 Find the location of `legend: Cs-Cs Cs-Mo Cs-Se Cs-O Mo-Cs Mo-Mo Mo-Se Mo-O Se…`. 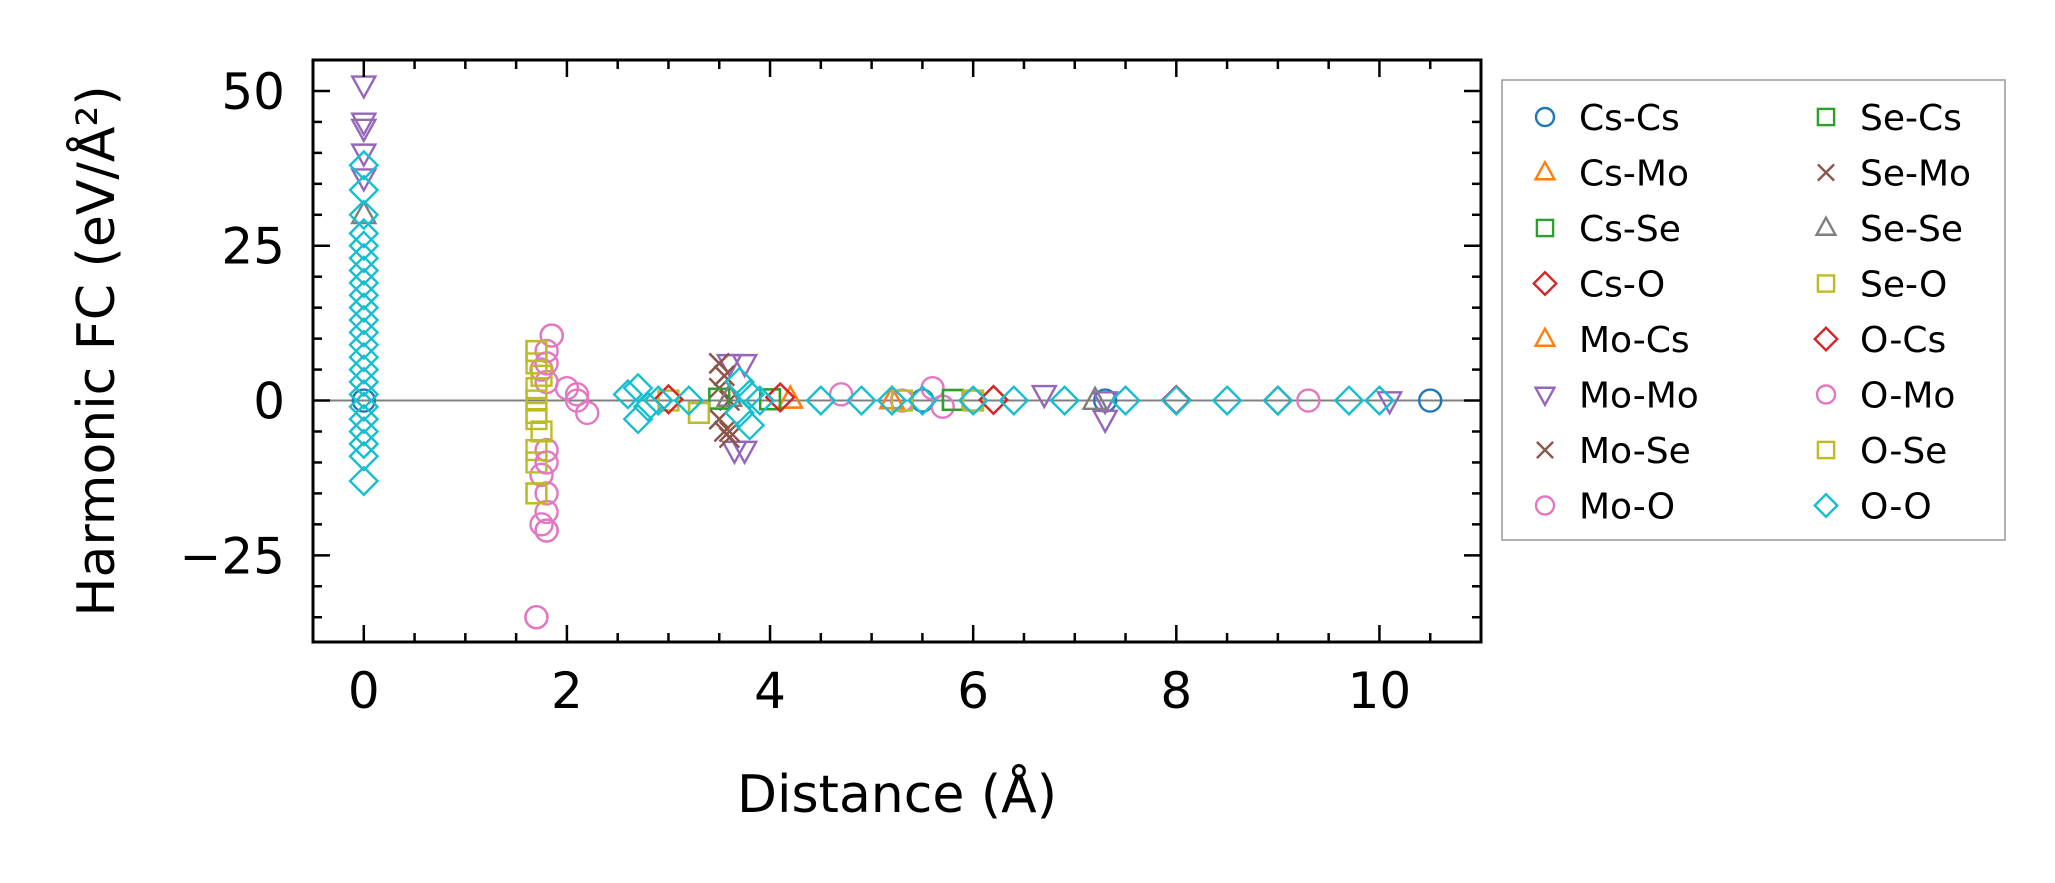

legend: Cs-Cs Cs-Mo Cs-Se Cs-O Mo-Cs Mo-Mo Mo-Se Mo-O Se… is located at coordinates (1753, 310).